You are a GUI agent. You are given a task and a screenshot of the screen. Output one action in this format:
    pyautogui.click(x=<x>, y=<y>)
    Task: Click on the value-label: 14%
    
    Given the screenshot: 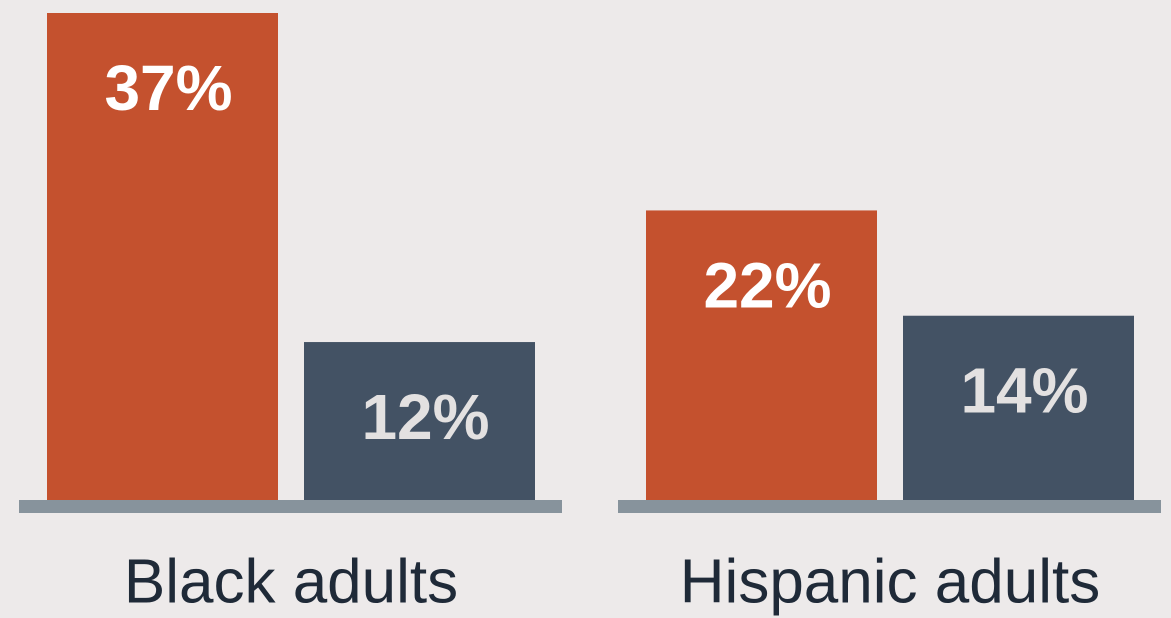 What is the action you would take?
    pyautogui.click(x=1024, y=391)
    